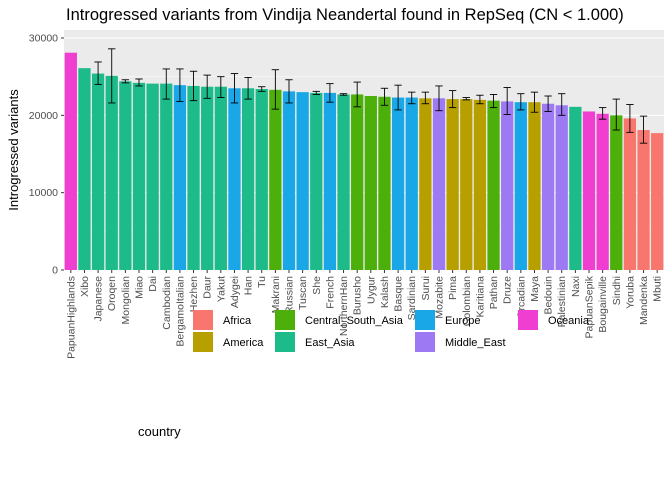 This screenshot has height=480, width=672. I want to click on legend-label-Africa: Africa, so click(237, 321).